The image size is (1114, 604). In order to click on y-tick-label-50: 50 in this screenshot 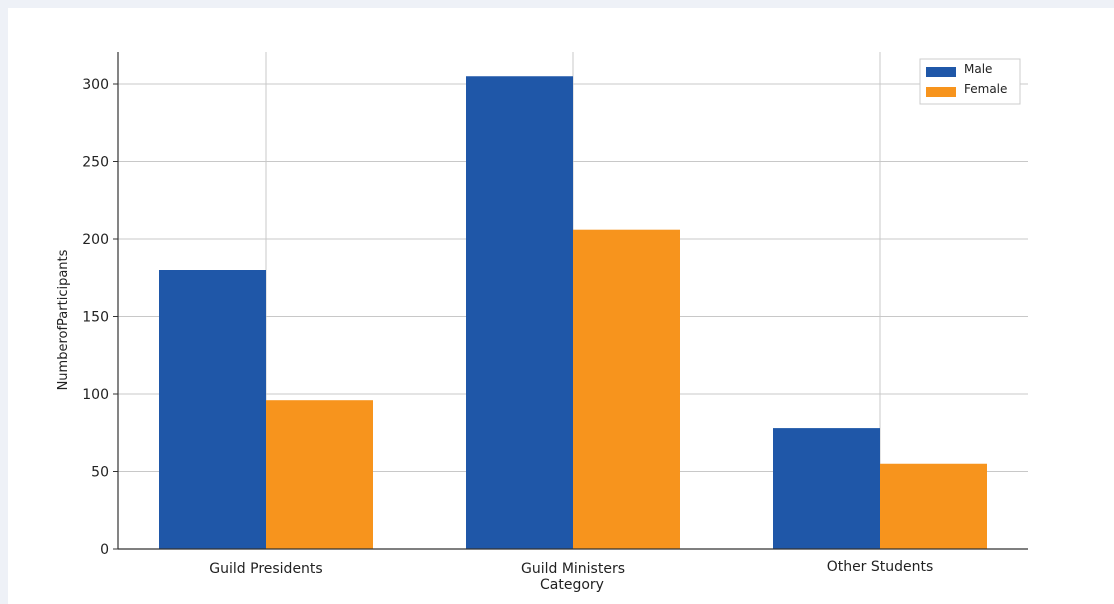, I will do `click(100, 473)`.